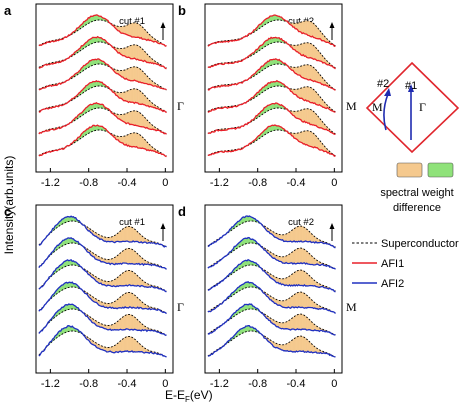  I want to click on weight-caption-line1: spectral weight, so click(416, 193).